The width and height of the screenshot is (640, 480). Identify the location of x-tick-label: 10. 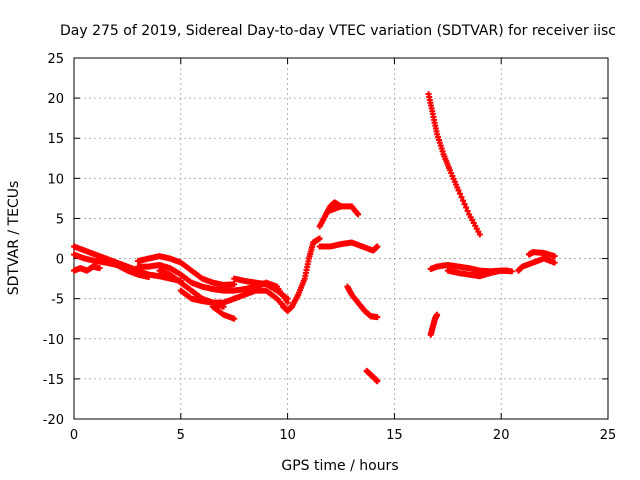
(287, 435).